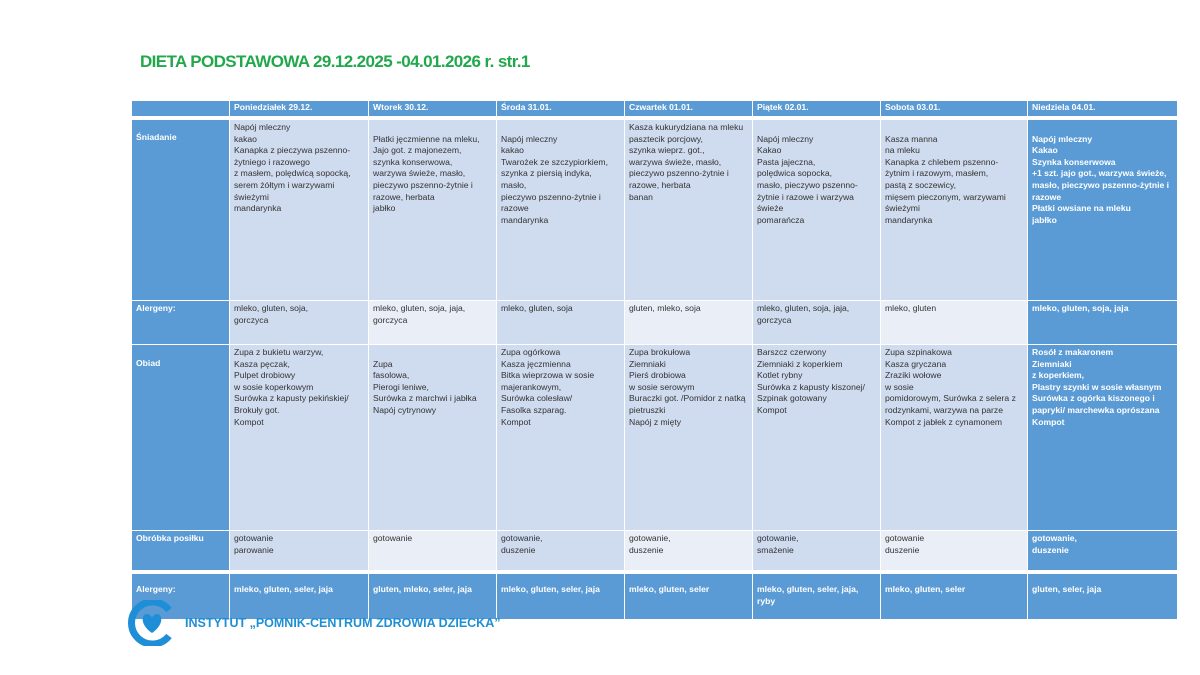  Describe the element at coordinates (180, 108) in the screenshot. I see `header-corner` at that location.